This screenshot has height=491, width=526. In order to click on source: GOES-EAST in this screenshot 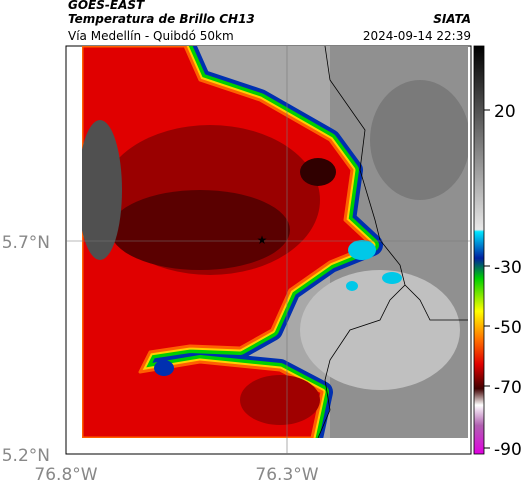, I will do `click(106, 6)`.